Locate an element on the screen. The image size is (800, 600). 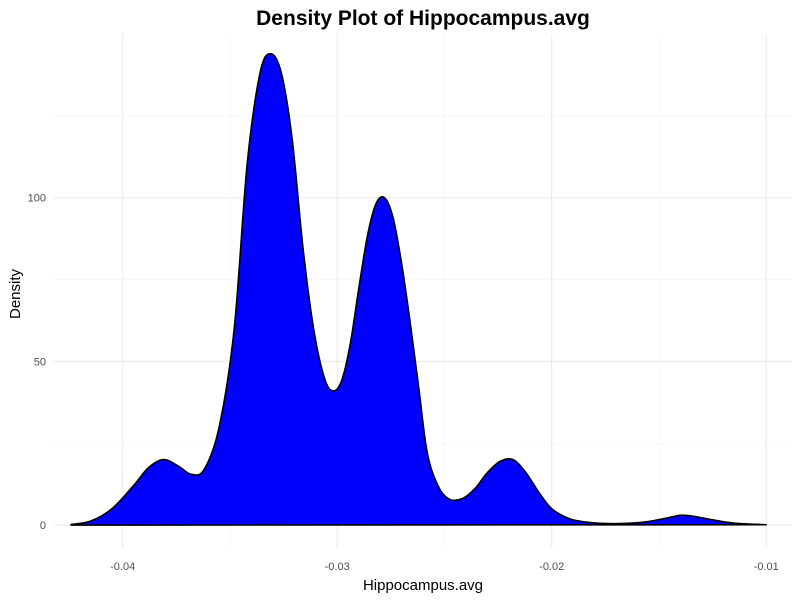
y-tick-label: 100 is located at coordinates (37, 199).